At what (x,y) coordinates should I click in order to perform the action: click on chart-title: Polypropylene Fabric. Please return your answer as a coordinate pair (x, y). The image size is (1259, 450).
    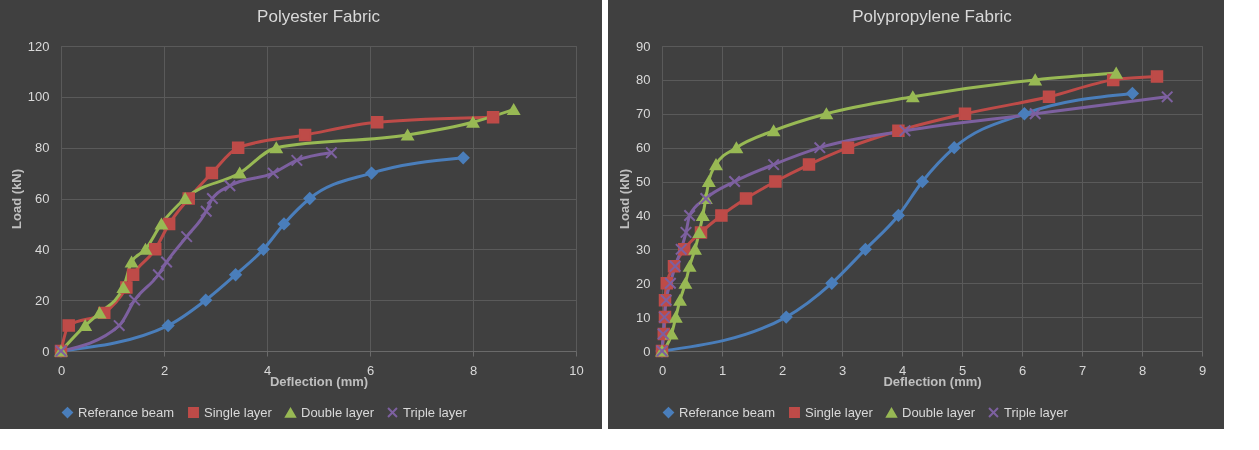
    Looking at the image, I should click on (932, 16).